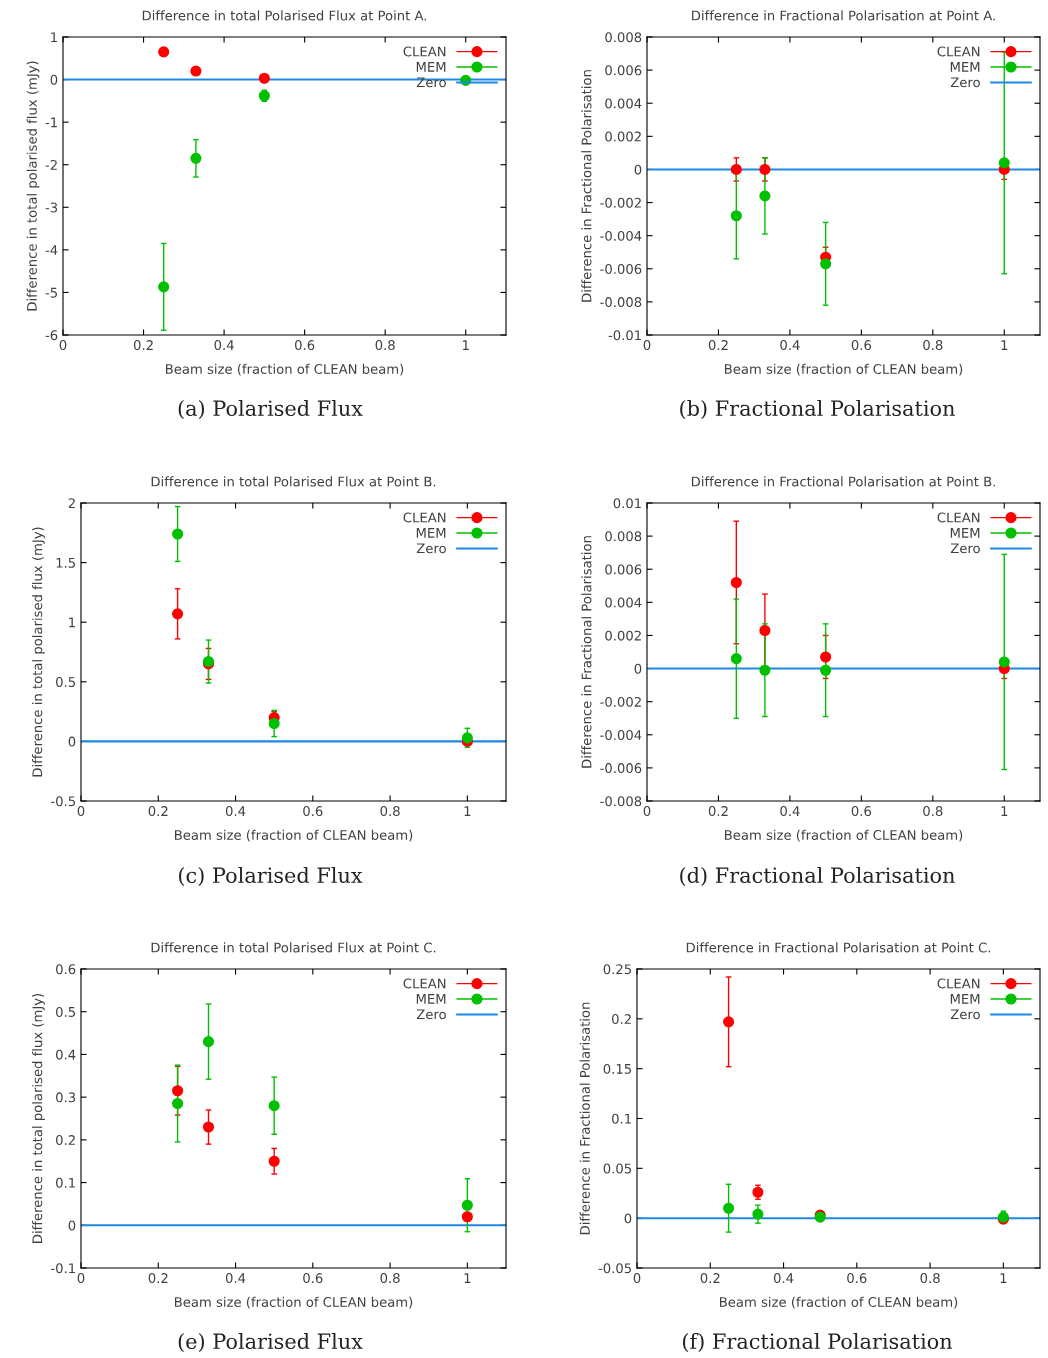  I want to click on y-tick-label: -0.01, so click(624, 335).